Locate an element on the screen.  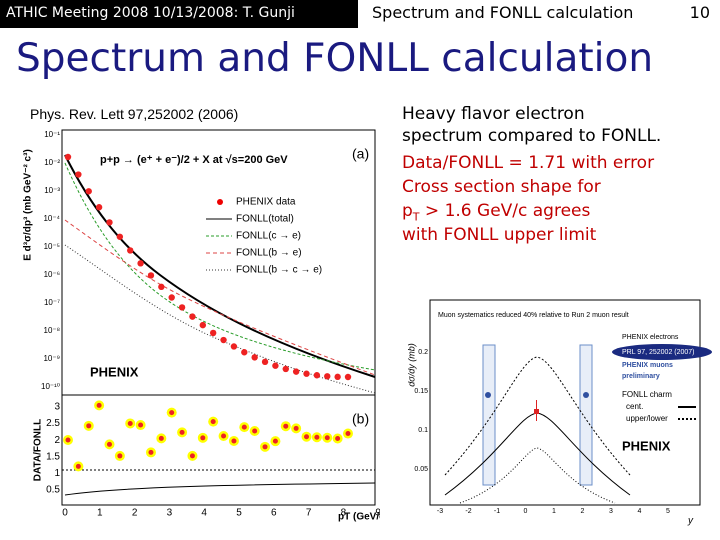
y-tick-label: 10⁻⁶ is located at coordinates (52, 274).